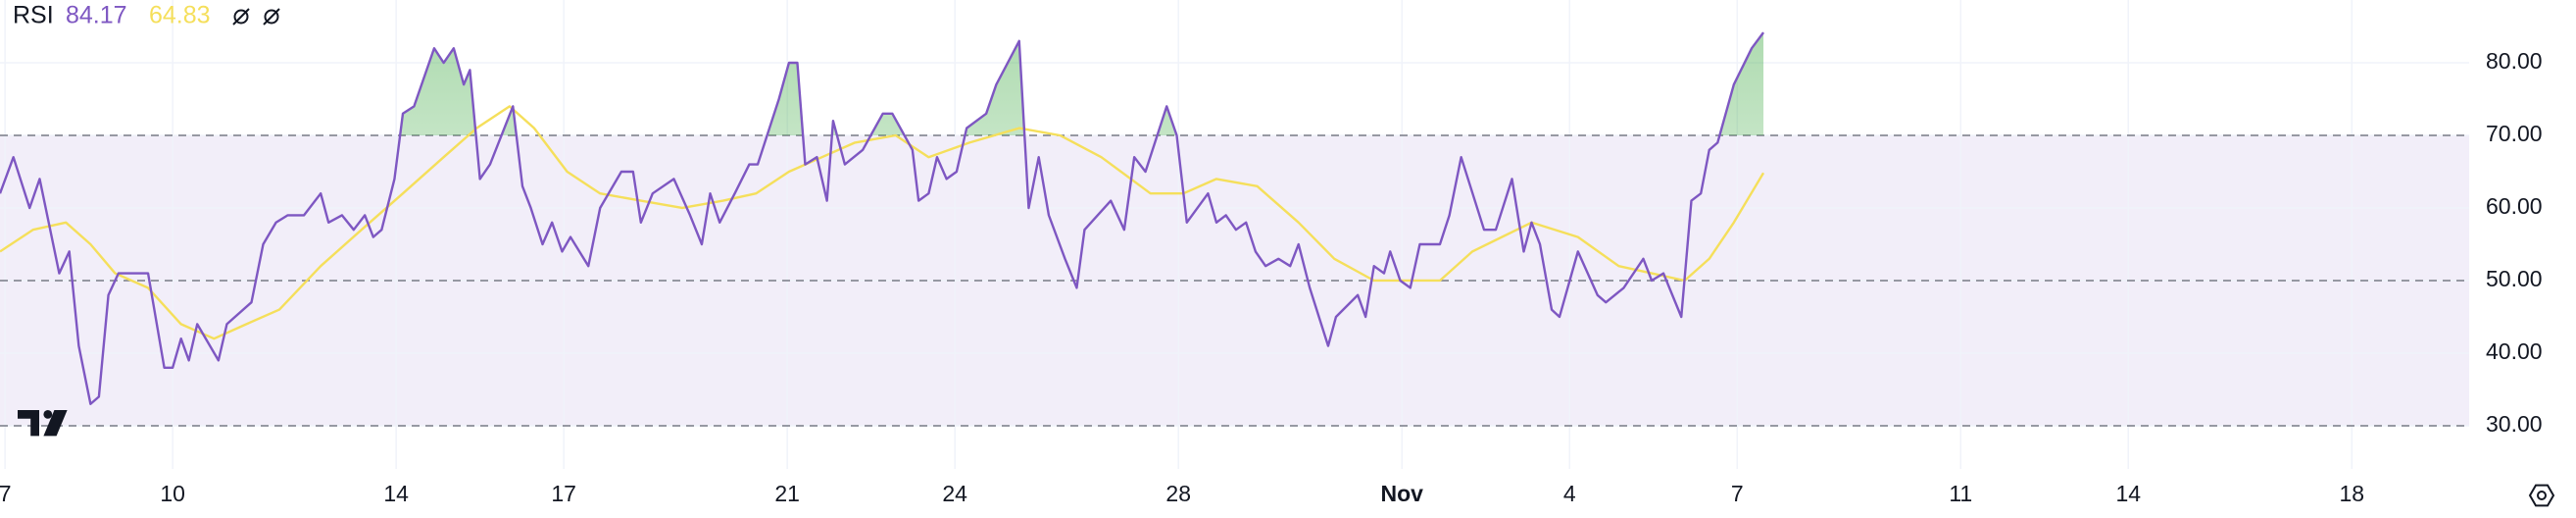  I want to click on y-tick-label: 50.00, so click(2514, 278).